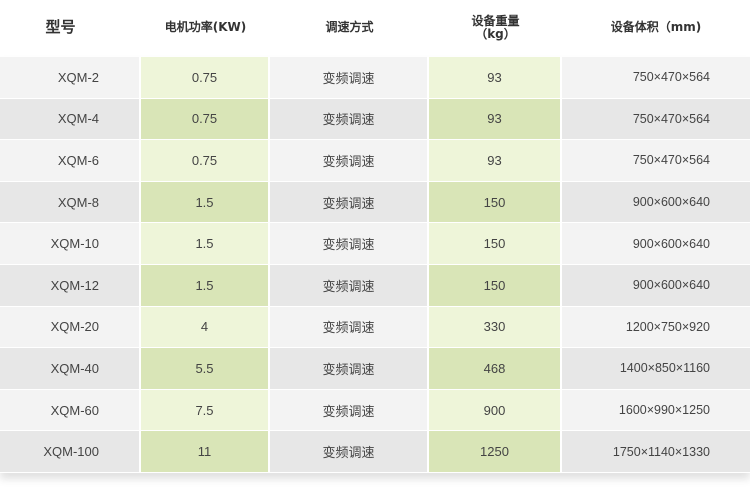 The image size is (750, 492). Describe the element at coordinates (495, 451) in the screenshot. I see `cell-weight: 1250` at that location.